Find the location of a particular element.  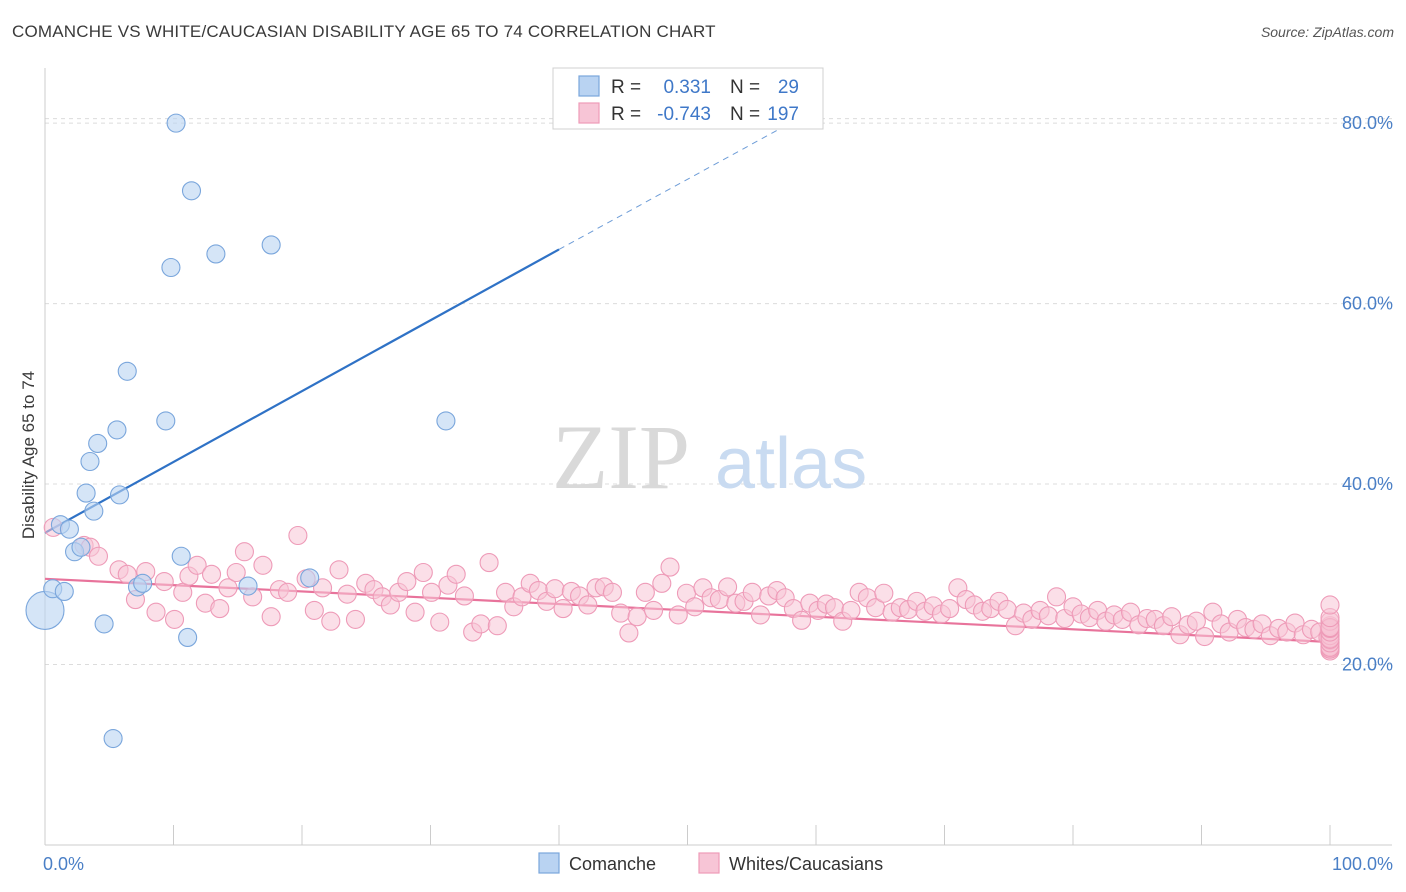

bottom-legend-swatch-comanche is located at coordinates (549, 863).